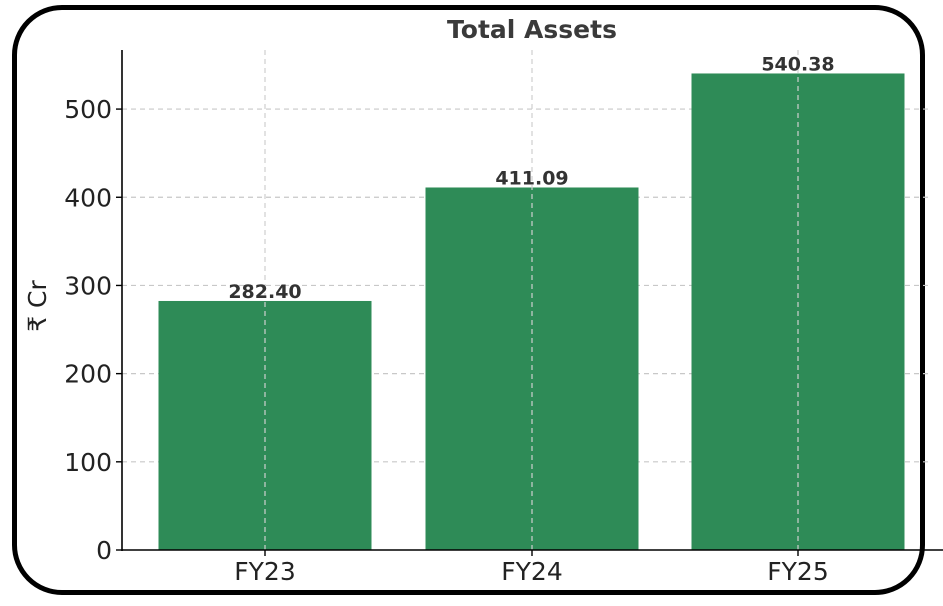 The width and height of the screenshot is (943, 606). I want to click on y-tick-label: 300, so click(88, 285).